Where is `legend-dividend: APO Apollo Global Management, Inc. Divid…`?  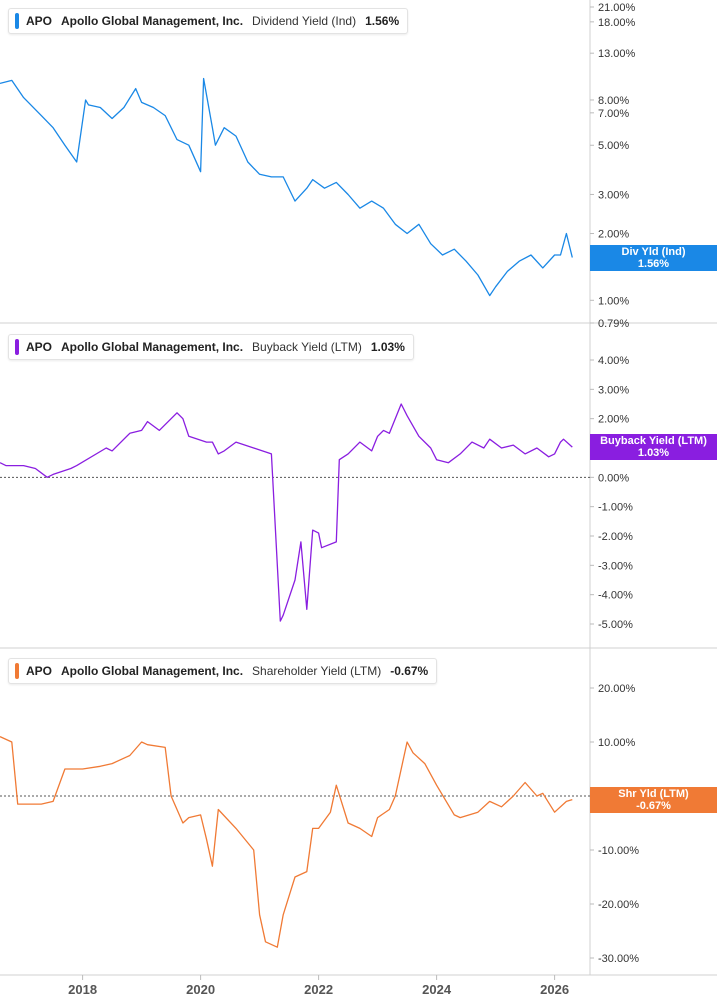
legend-dividend: APO Apollo Global Management, Inc. Divid… is located at coordinates (208, 21).